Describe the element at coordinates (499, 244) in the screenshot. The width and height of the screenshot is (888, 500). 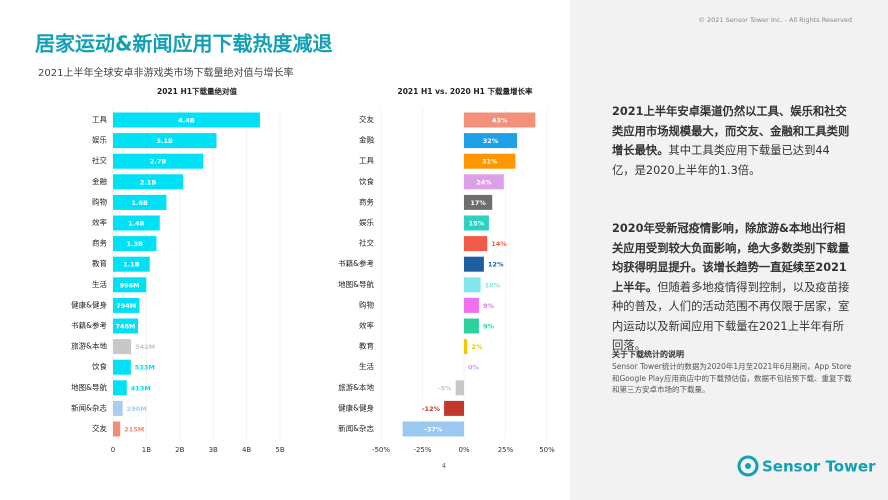
I see `value-label: 14%` at that location.